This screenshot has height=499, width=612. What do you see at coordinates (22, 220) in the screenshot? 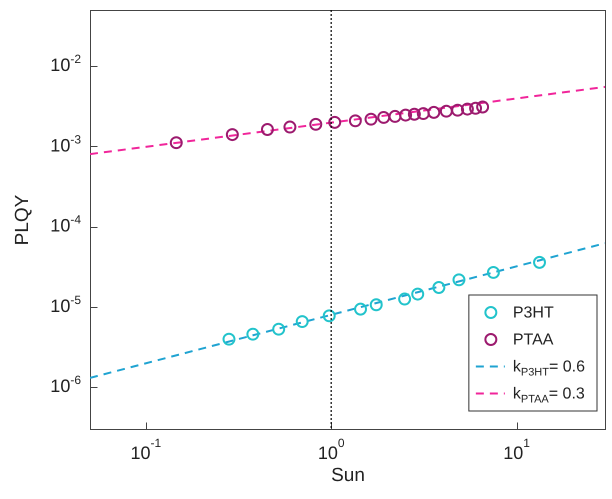
I see `y-axis-title: PLQY` at bounding box center [22, 220].